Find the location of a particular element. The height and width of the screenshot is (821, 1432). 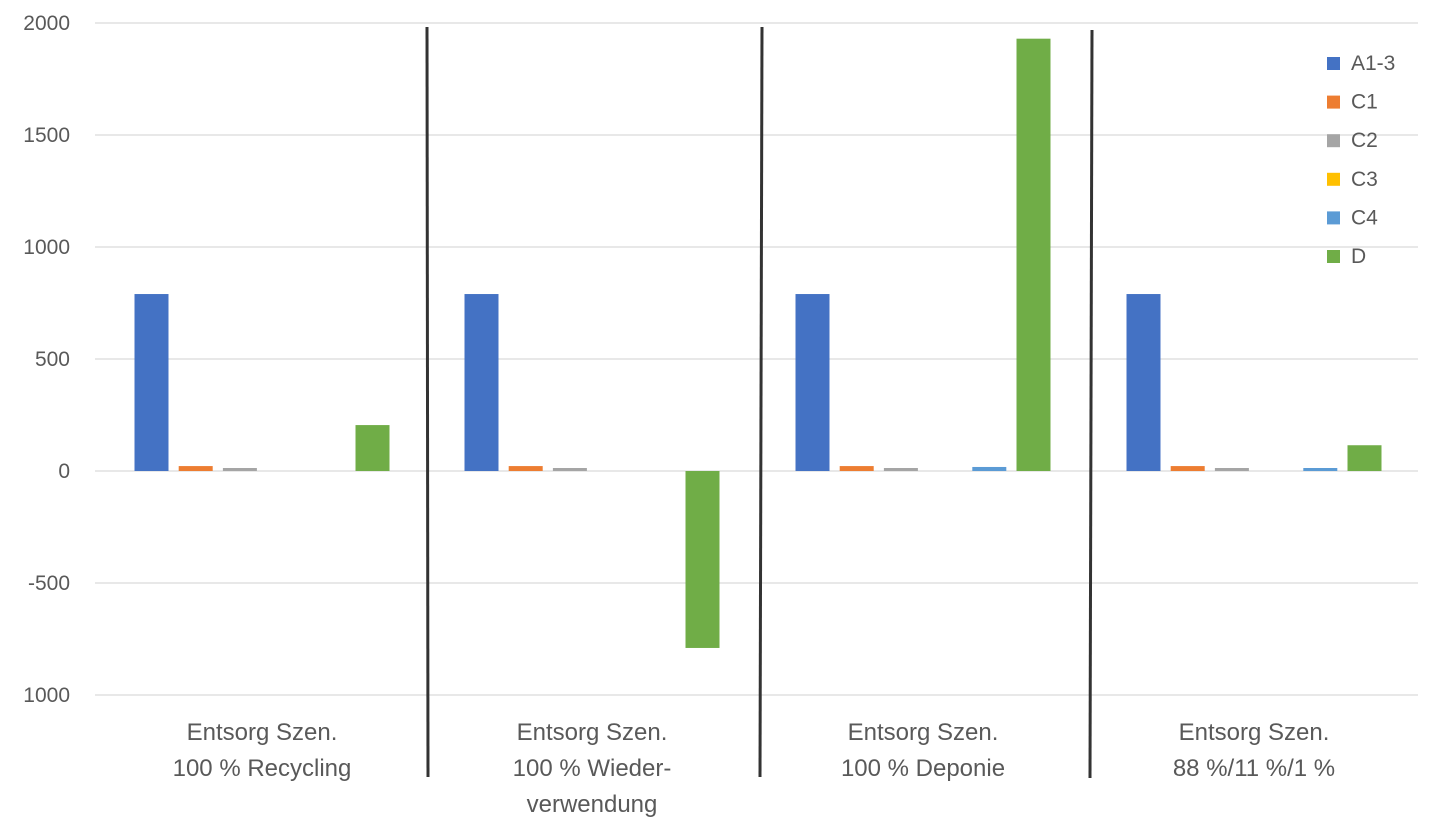

y-tick-label: 0 is located at coordinates (64, 471).